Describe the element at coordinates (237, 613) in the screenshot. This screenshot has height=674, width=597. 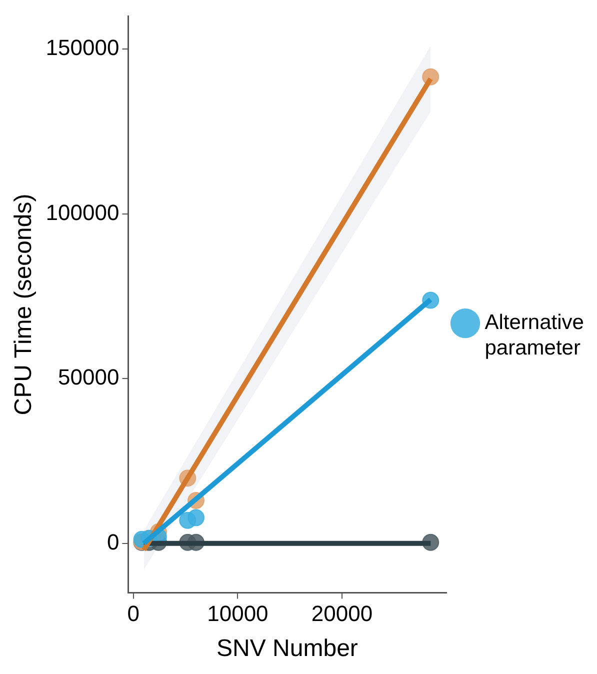
I see `x-tick-label: 10000` at that location.